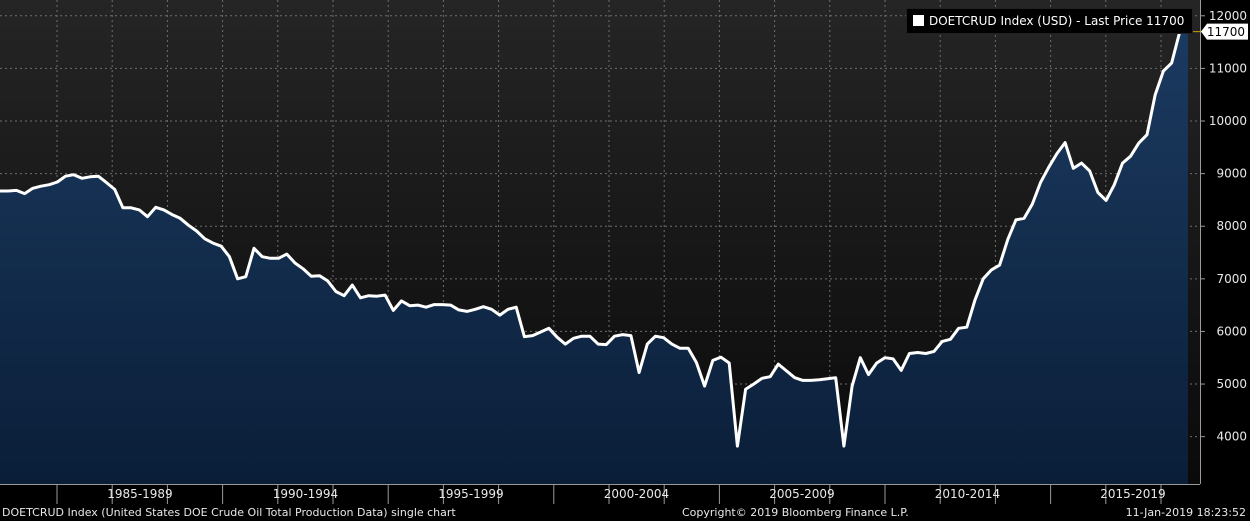  I want to click on y-tick-label: 10000, so click(1228, 121).